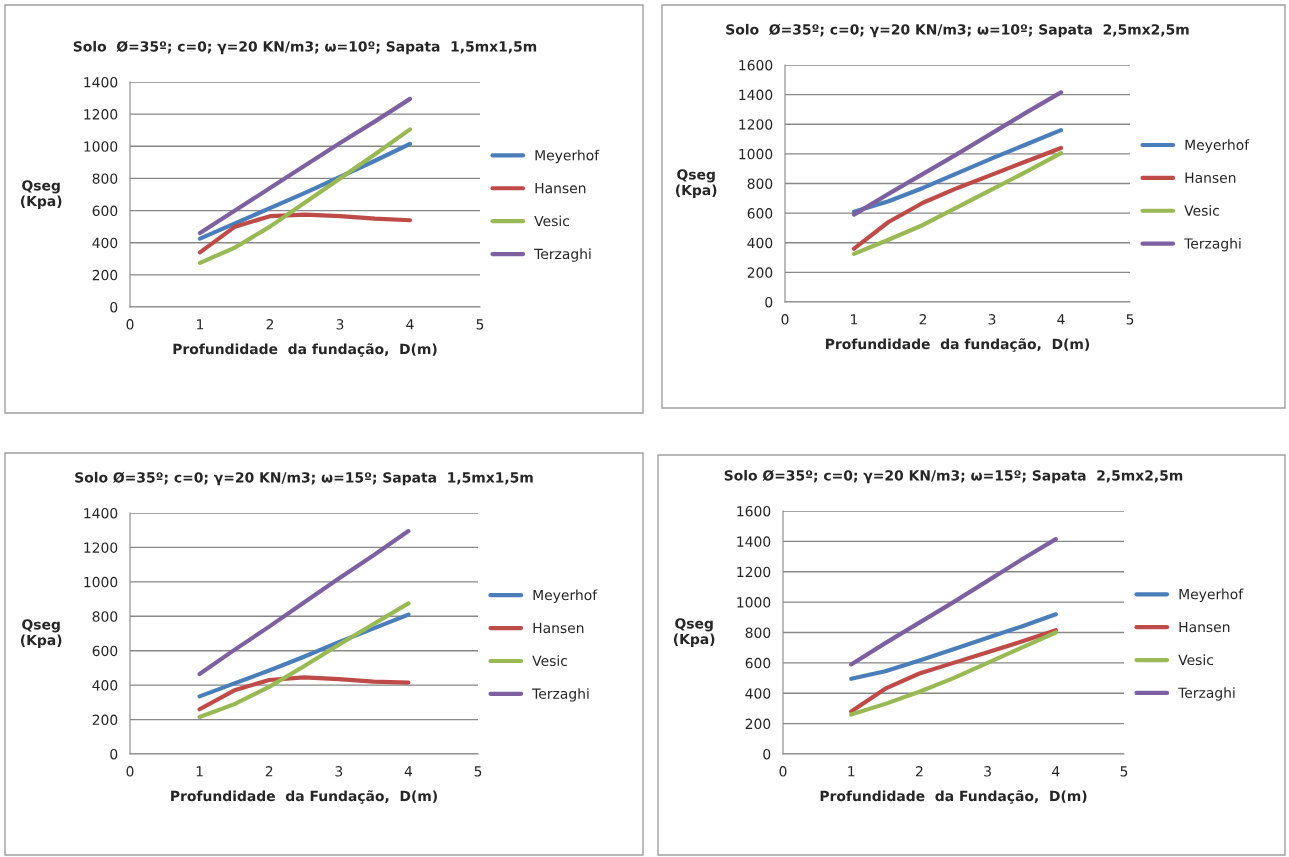 The height and width of the screenshot is (857, 1289). Describe the element at coordinates (957, 30) in the screenshot. I see `chart-title: Solo Ø=35º; c=0; γ=20 KN/m3; ω=10º; Sapata 2,5mx2,5m` at that location.